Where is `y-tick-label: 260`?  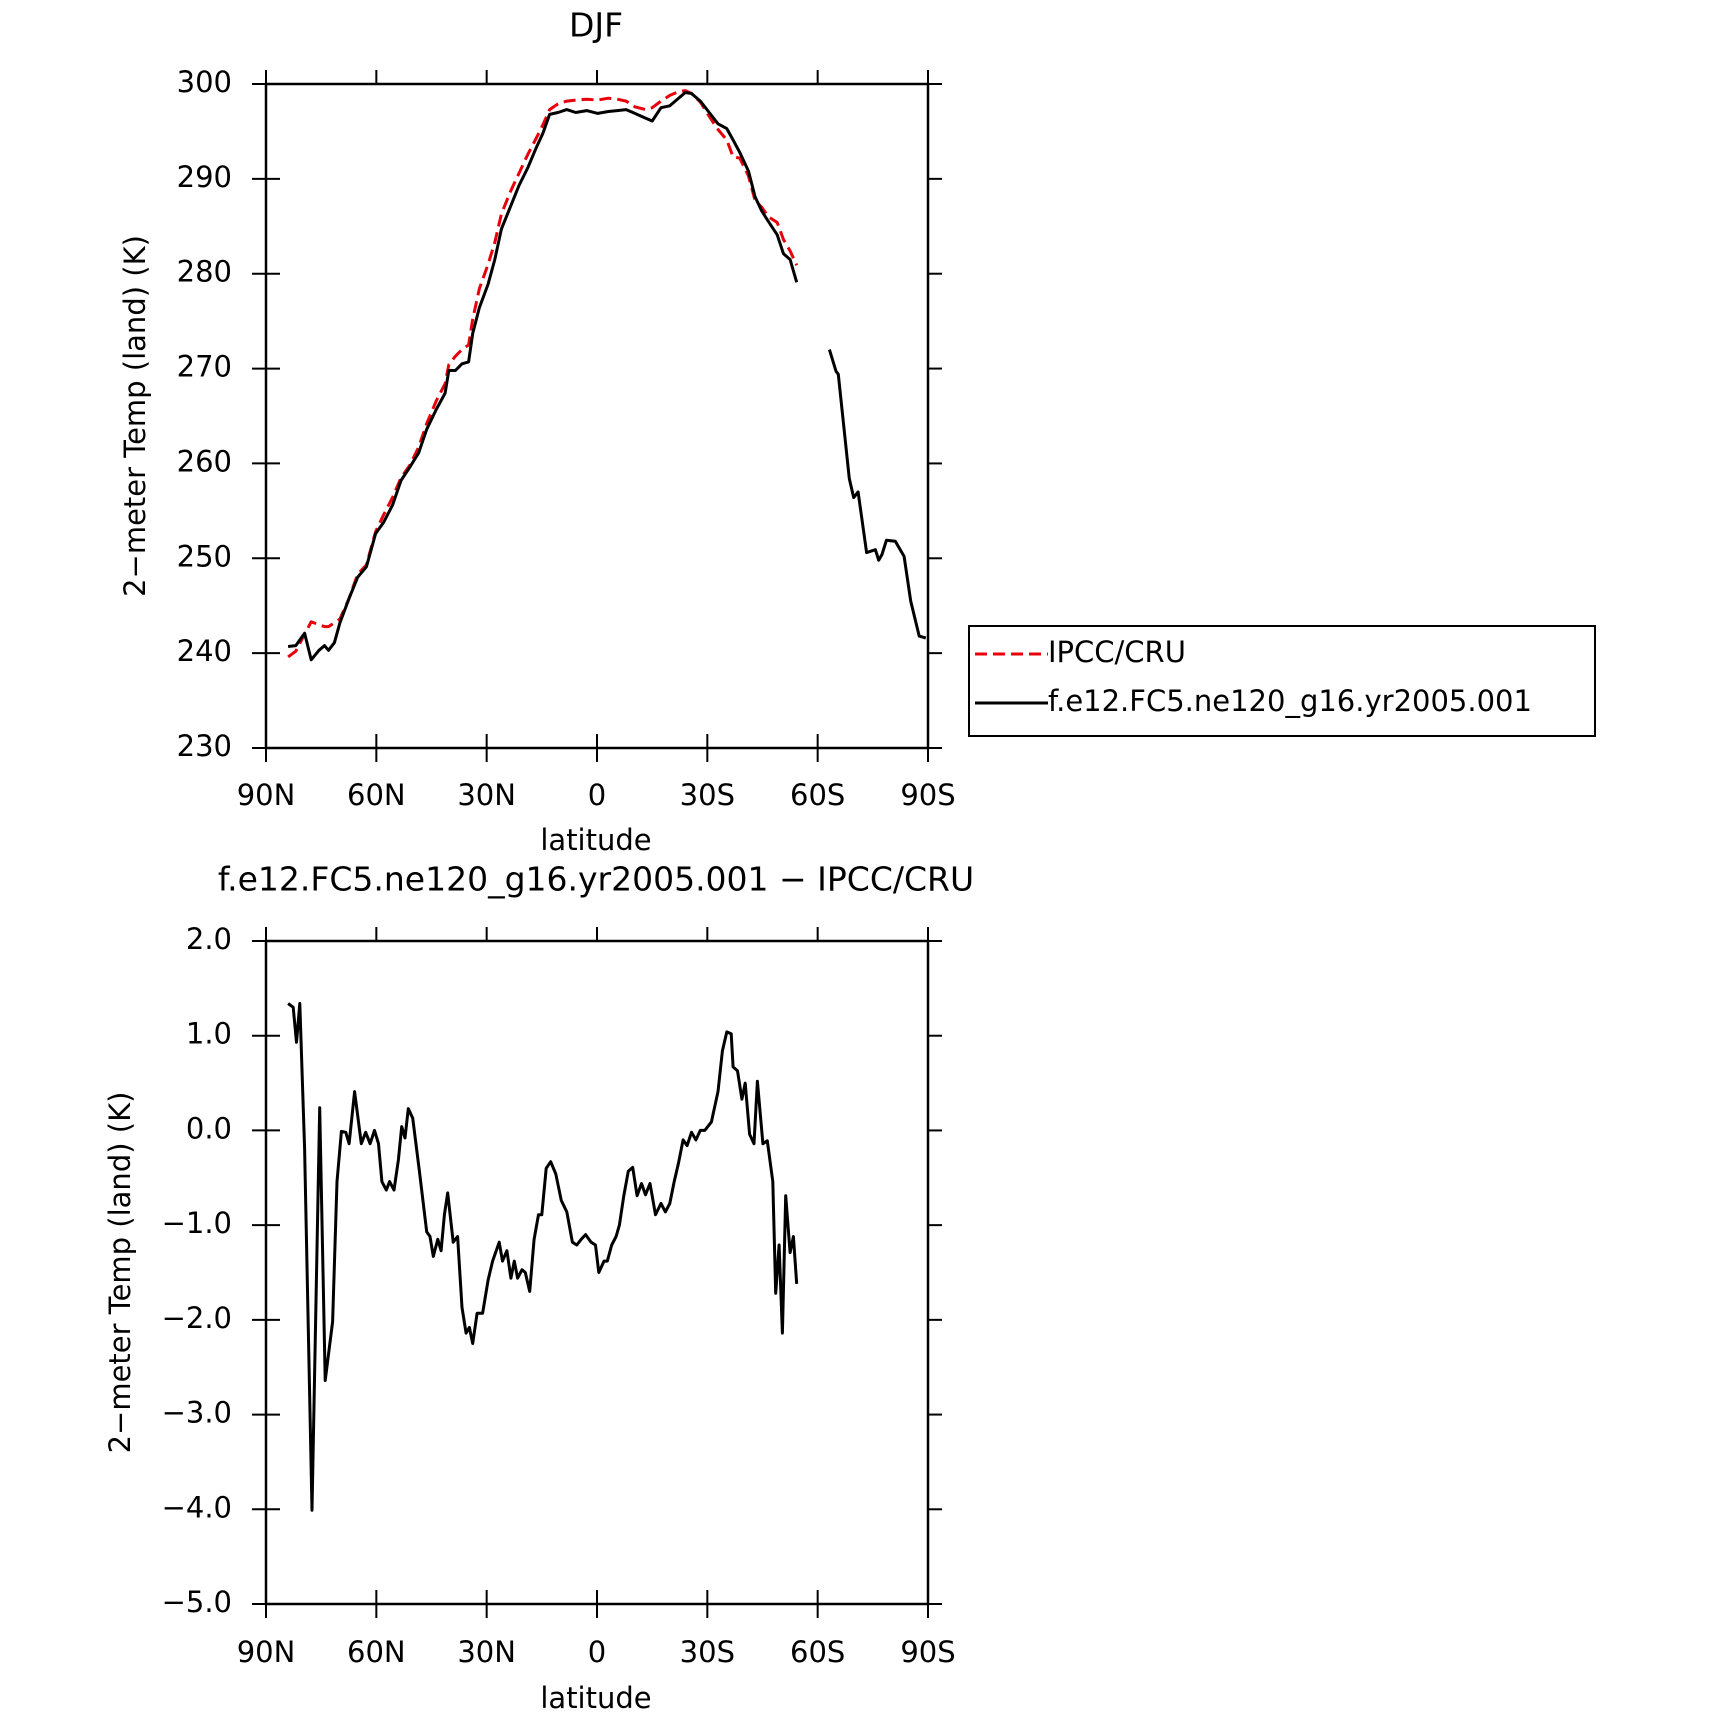
y-tick-label: 260 is located at coordinates (204, 461).